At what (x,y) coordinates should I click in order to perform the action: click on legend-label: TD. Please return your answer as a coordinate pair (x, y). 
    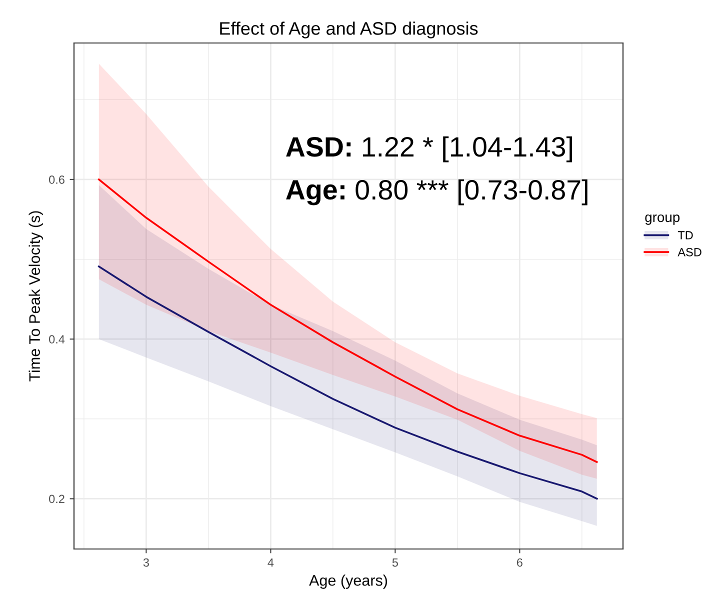
    Looking at the image, I should click on (685, 235).